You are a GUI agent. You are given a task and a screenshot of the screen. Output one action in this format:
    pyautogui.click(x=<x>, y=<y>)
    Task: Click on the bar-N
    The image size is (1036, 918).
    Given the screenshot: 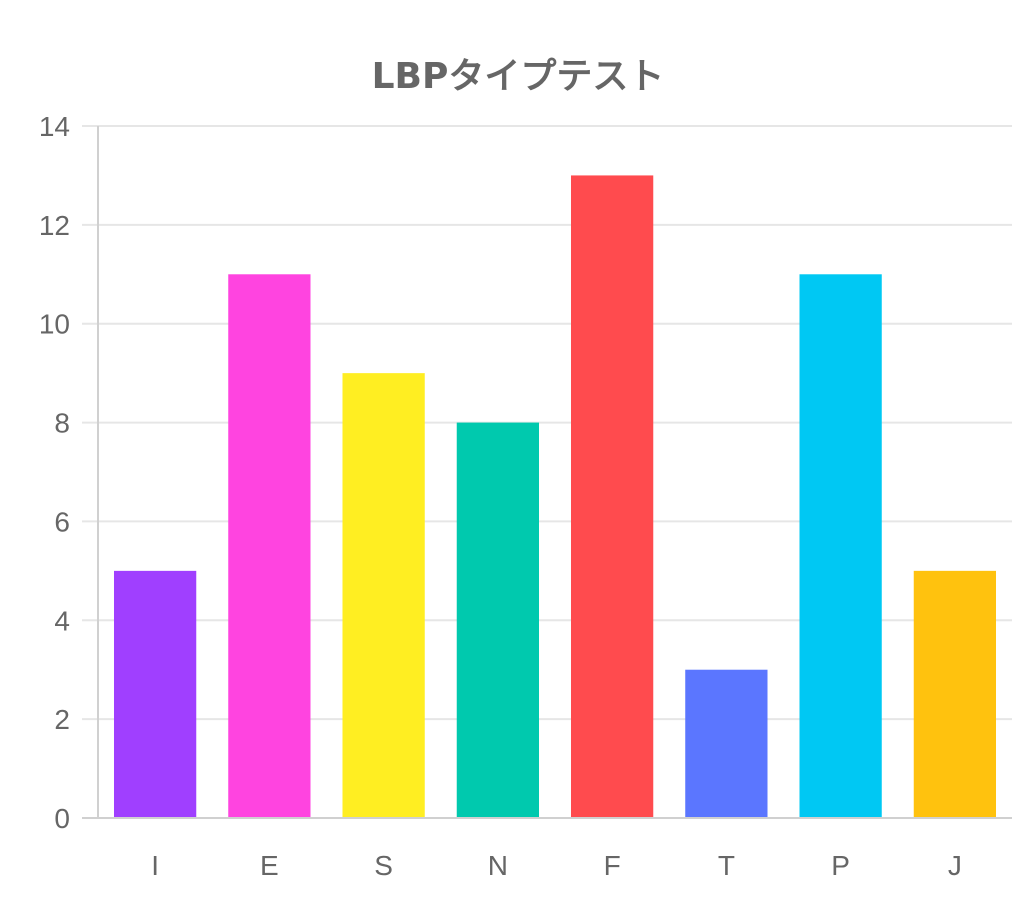 What is the action you would take?
    pyautogui.click(x=498, y=620)
    